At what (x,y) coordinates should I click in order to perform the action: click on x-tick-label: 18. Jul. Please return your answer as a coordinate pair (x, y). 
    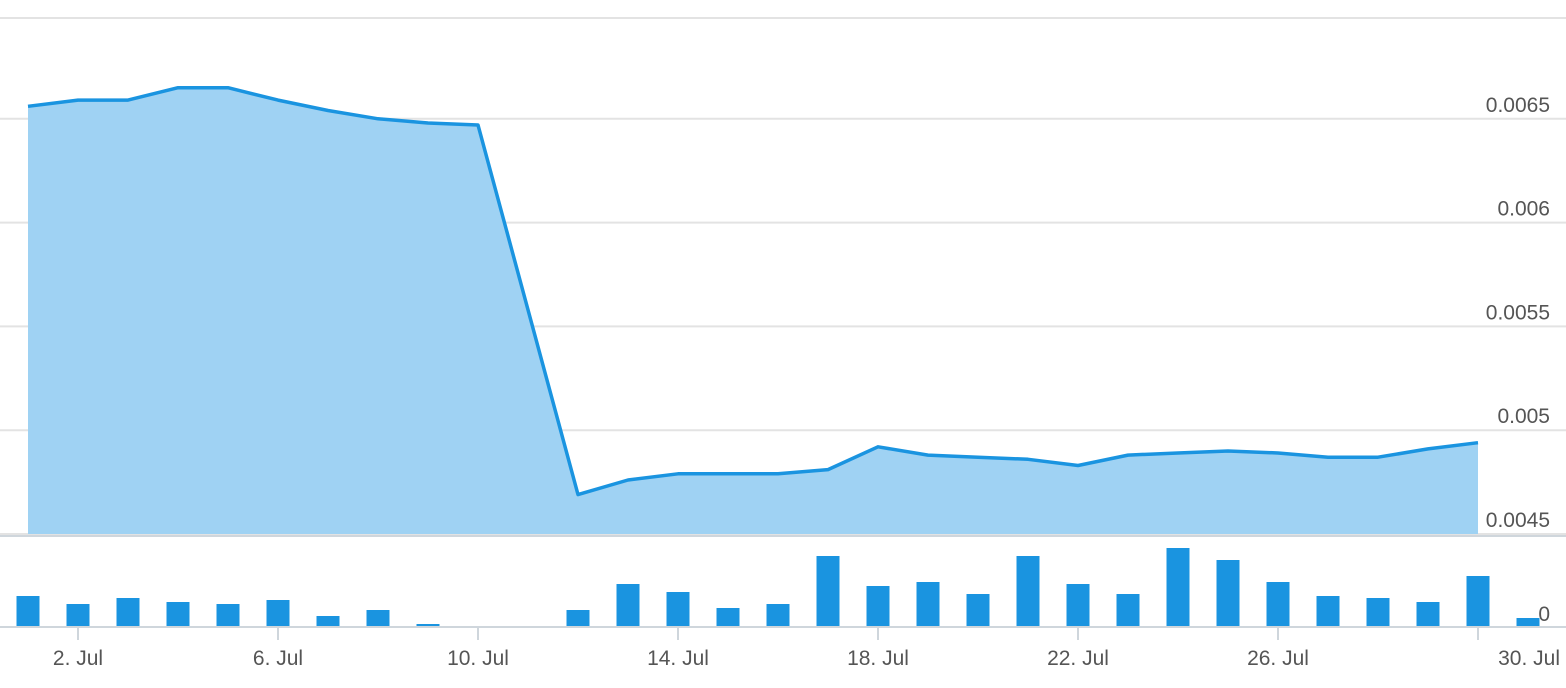
    Looking at the image, I should click on (878, 658).